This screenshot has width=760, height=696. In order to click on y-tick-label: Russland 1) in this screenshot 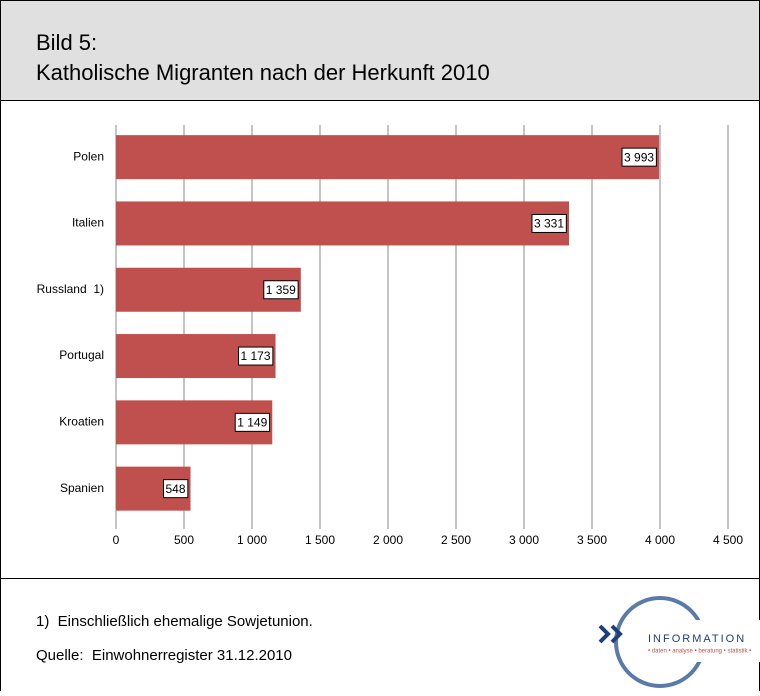, I will do `click(70, 289)`.